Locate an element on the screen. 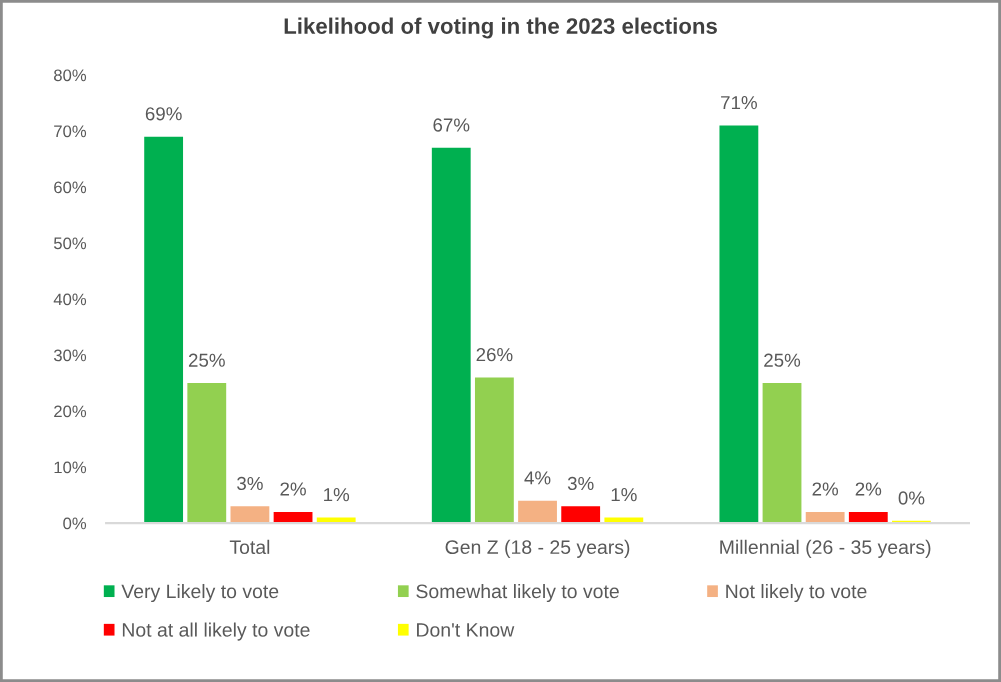 This screenshot has width=1001, height=682. legend-label: Very Likely to vote is located at coordinates (200, 593).